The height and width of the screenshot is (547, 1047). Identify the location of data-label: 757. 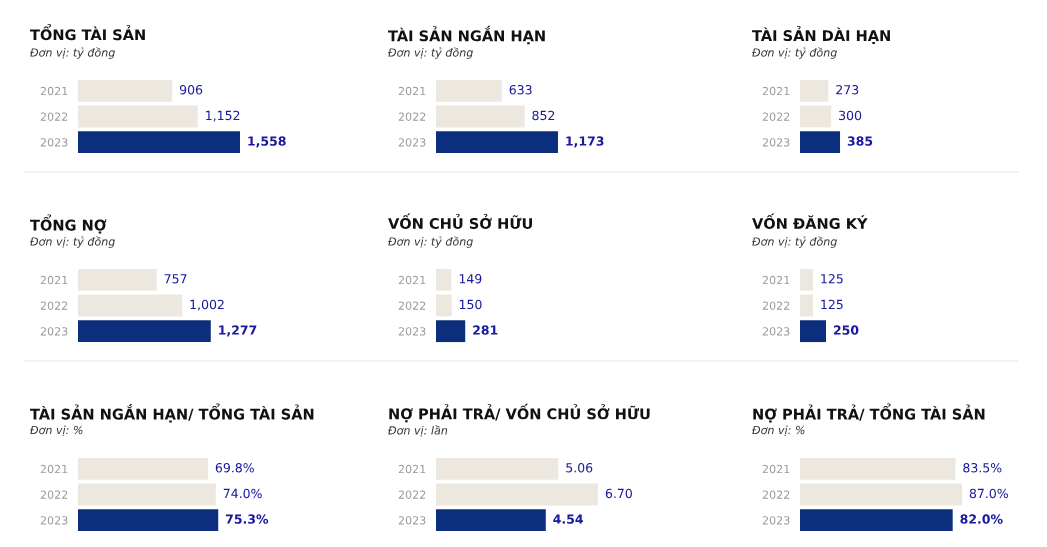
(175, 279).